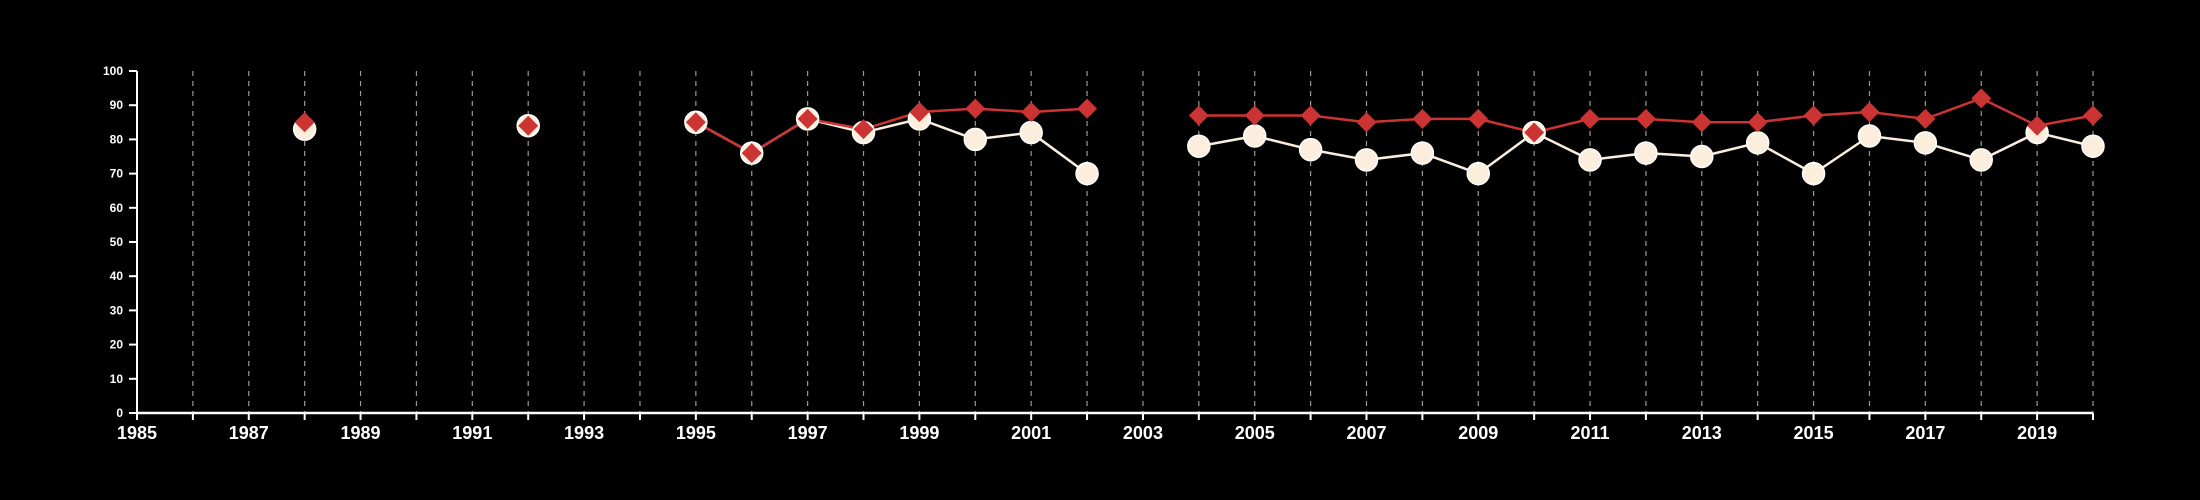 This screenshot has width=2200, height=500. What do you see at coordinates (117, 276) in the screenshot?
I see `y-tick-label: 40` at bounding box center [117, 276].